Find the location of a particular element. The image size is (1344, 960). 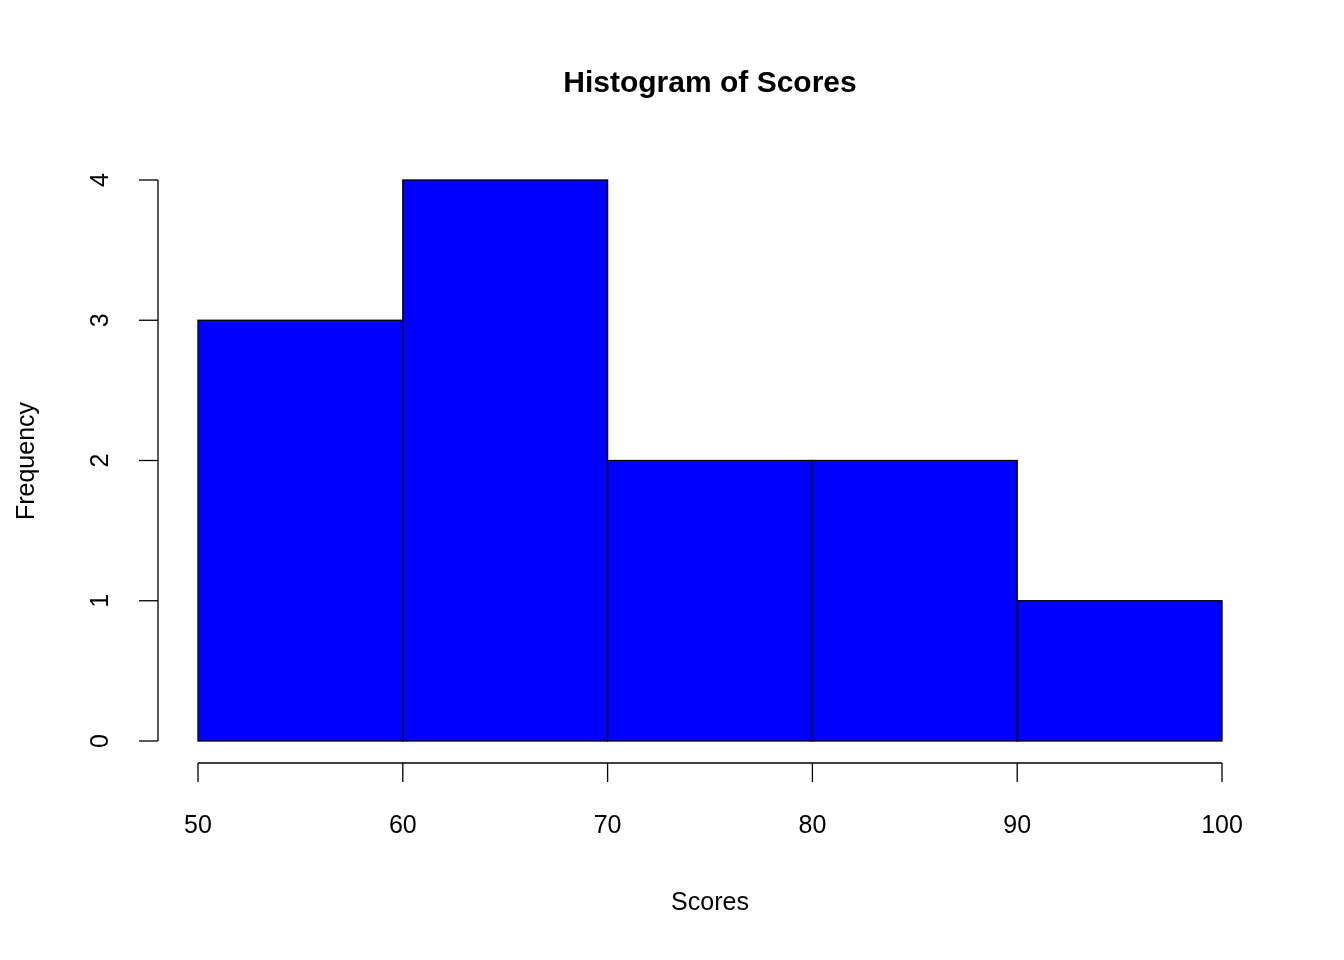

y-axis-title: Frequency is located at coordinates (25, 461).